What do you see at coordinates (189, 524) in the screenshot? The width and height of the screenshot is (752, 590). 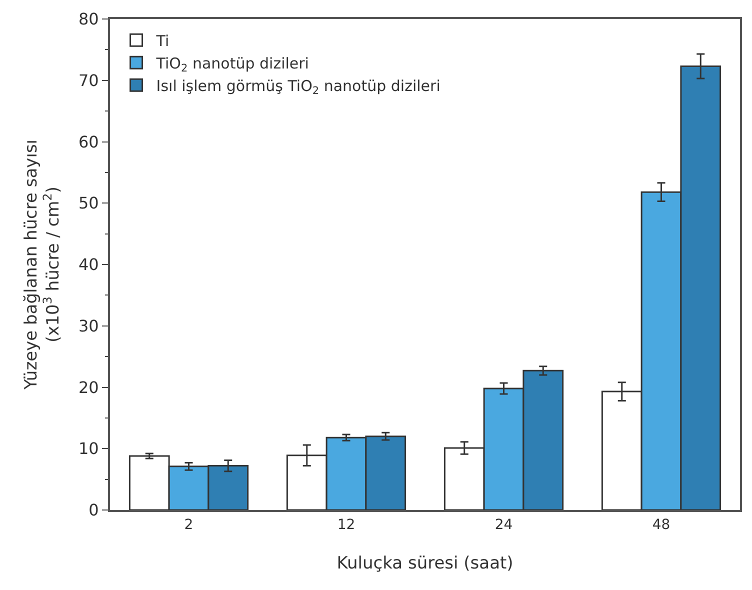 I see `x-tick-label: 2` at bounding box center [189, 524].